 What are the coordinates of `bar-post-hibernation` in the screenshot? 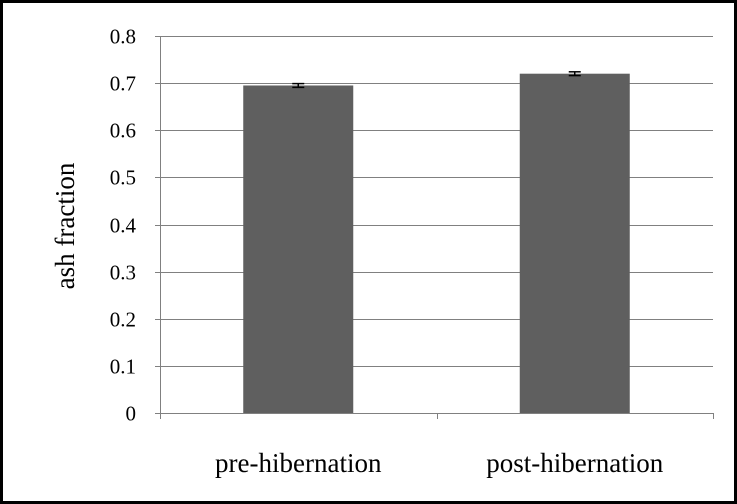 It's located at (574, 243).